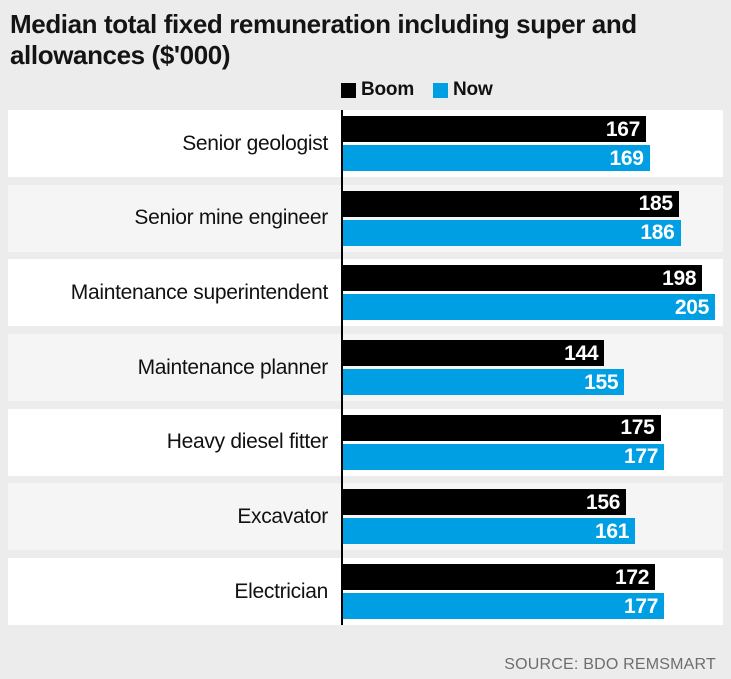  I want to click on boom-bar: 175, so click(502, 427).